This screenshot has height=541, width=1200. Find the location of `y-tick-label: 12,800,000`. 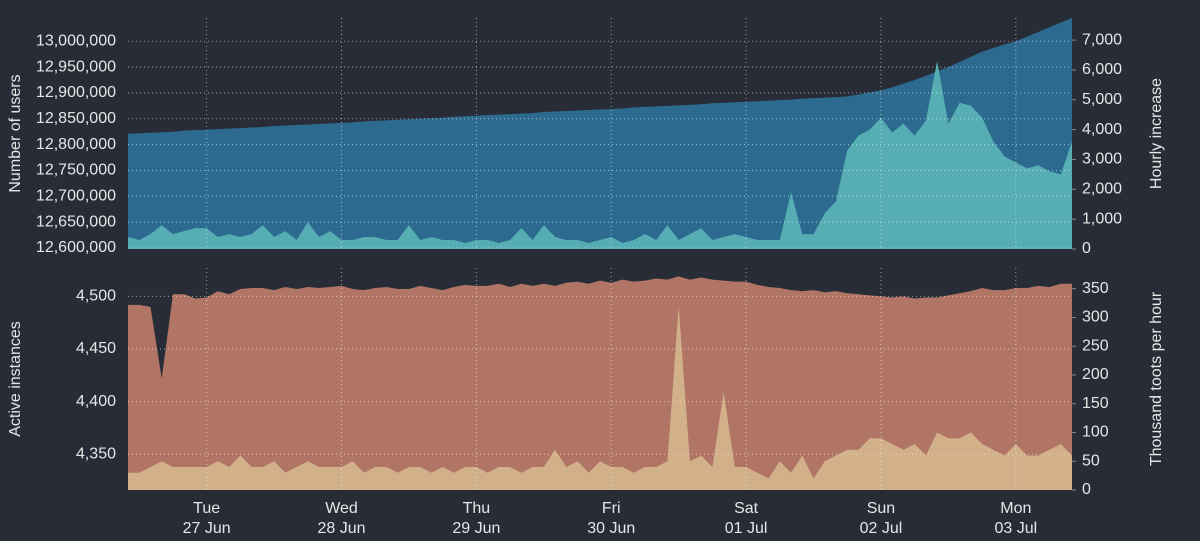

y-tick-label: 12,800,000 is located at coordinates (76, 144).